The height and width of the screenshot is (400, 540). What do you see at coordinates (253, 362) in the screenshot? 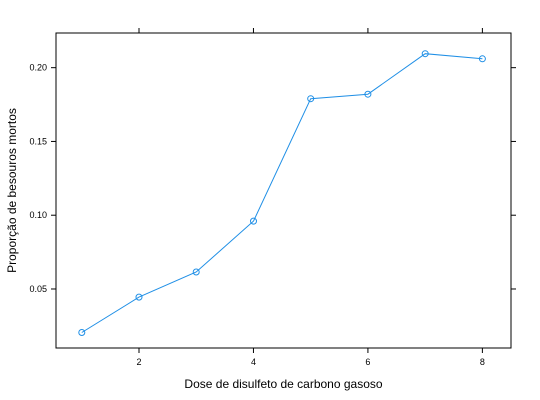
I see `x-tick-label: 4` at bounding box center [253, 362].